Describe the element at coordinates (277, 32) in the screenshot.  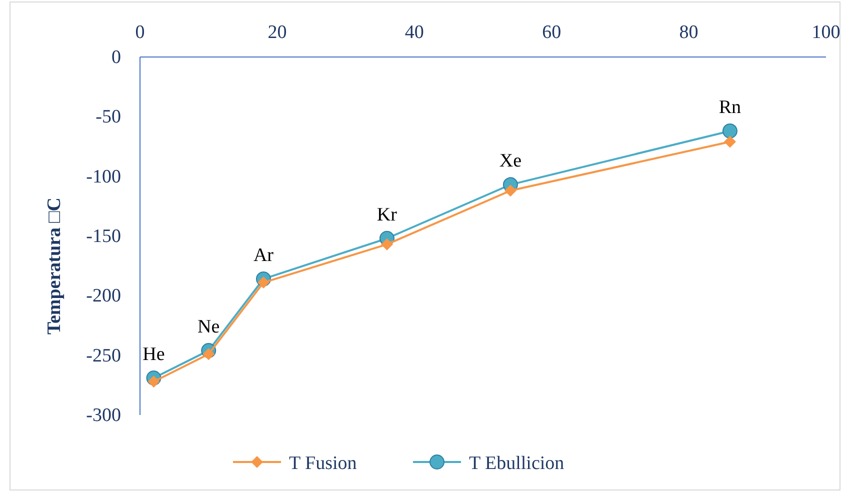
I see `x-tick-label: 20` at that location.